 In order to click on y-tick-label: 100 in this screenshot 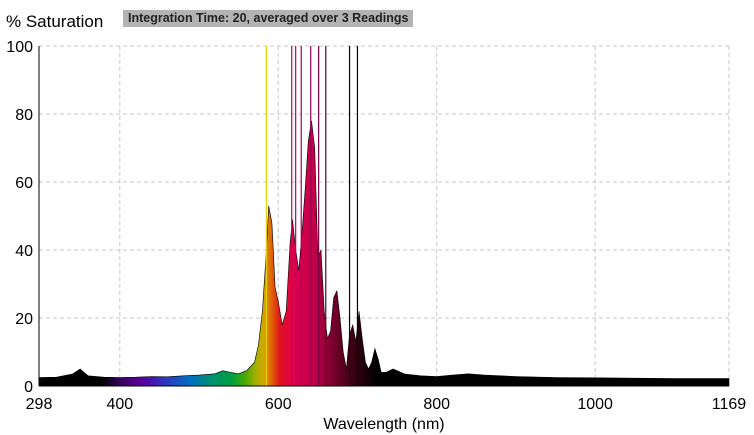, I will do `click(19, 47)`.